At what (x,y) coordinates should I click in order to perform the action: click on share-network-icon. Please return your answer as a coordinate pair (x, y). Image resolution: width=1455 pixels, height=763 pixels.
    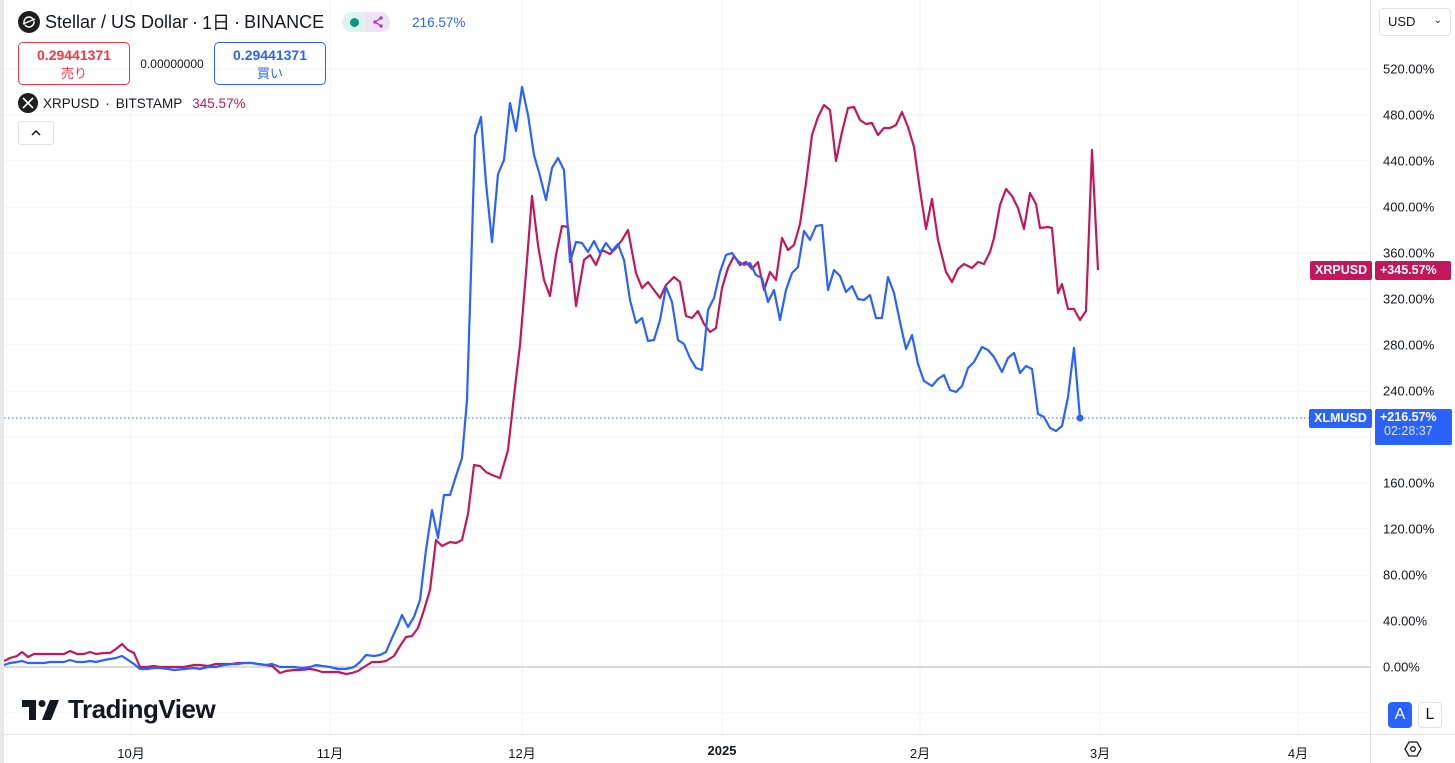
    Looking at the image, I should click on (378, 22).